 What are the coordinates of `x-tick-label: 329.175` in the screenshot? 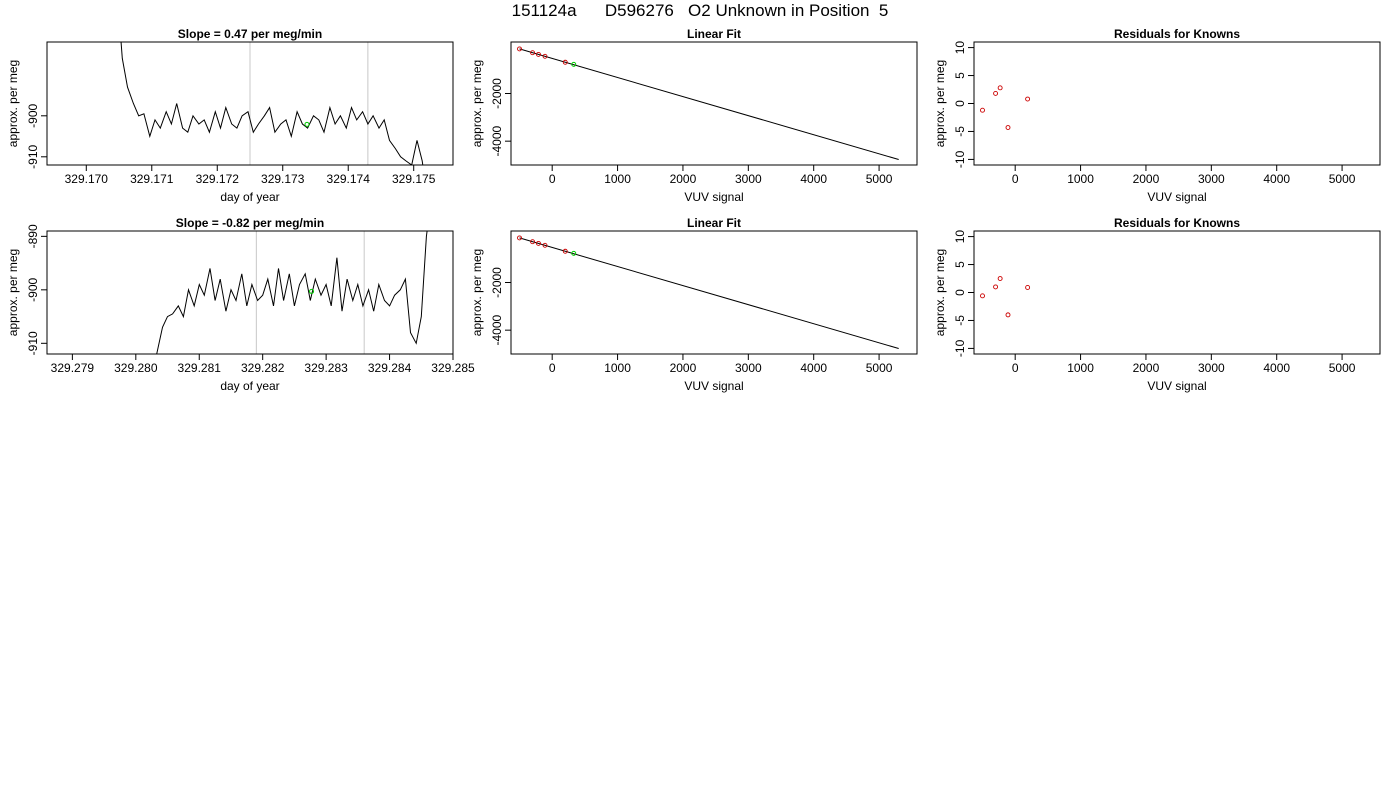 It's located at (414, 179).